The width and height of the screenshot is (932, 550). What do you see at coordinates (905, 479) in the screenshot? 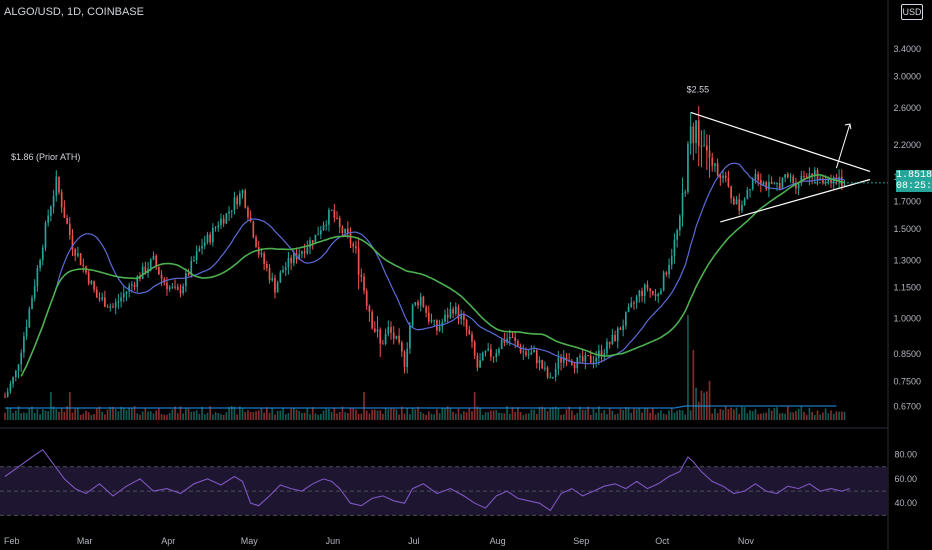
I see `rsi-axis-label: 60.00` at bounding box center [905, 479].